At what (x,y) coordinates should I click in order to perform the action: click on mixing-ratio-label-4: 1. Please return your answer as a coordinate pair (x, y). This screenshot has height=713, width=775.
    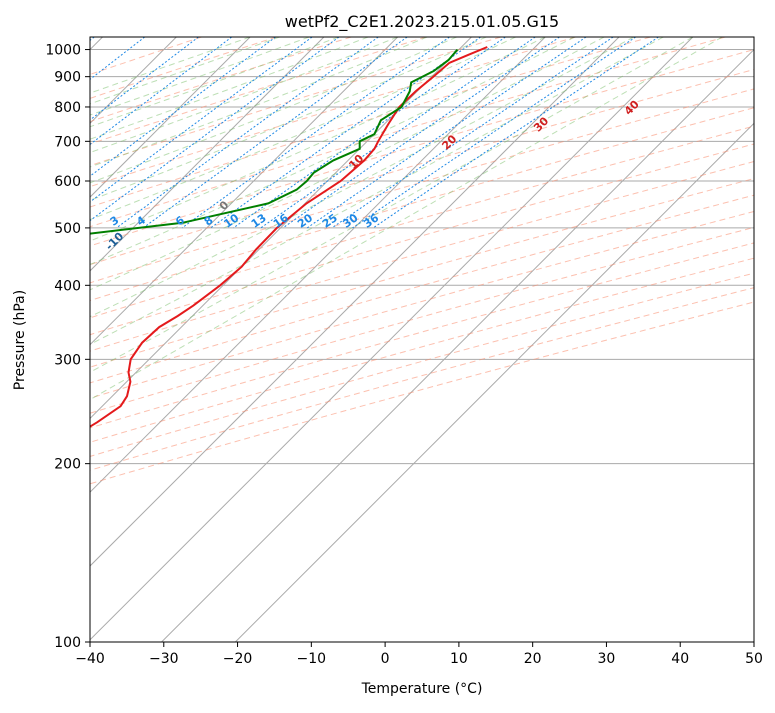
    Looking at the image, I should click on (20, 220).